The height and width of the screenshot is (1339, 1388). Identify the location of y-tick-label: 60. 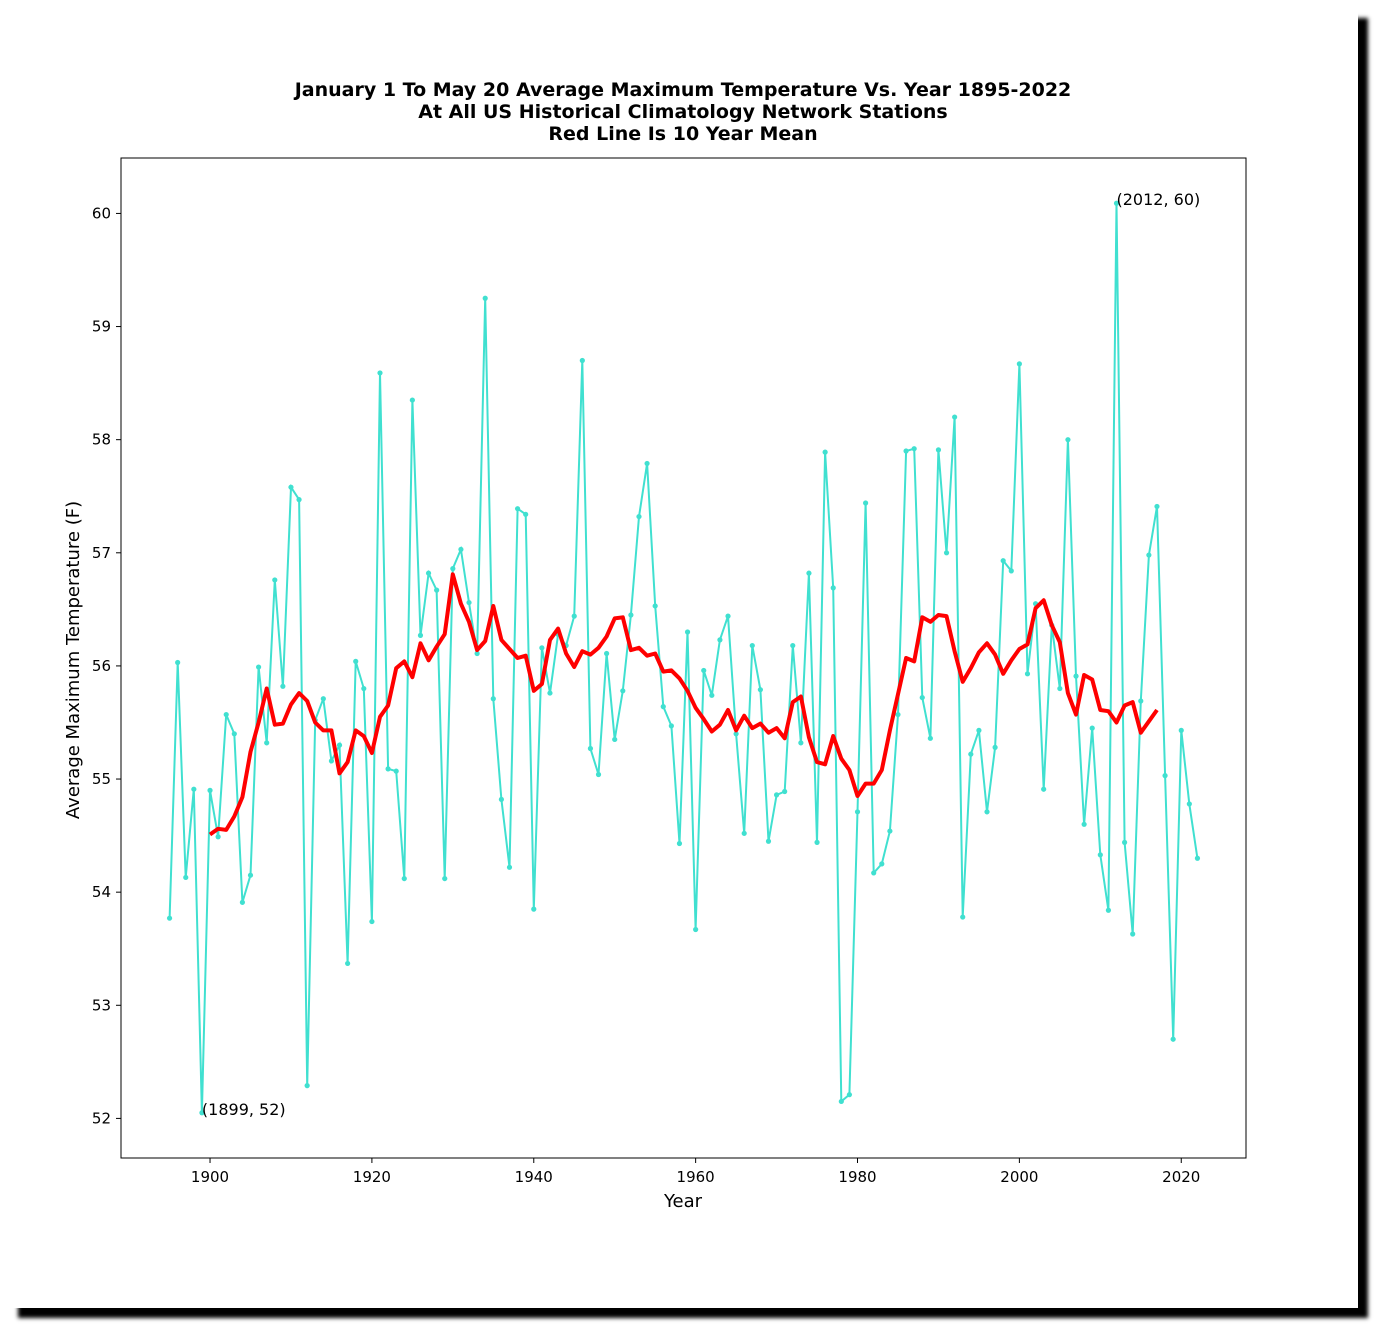
(101, 213).